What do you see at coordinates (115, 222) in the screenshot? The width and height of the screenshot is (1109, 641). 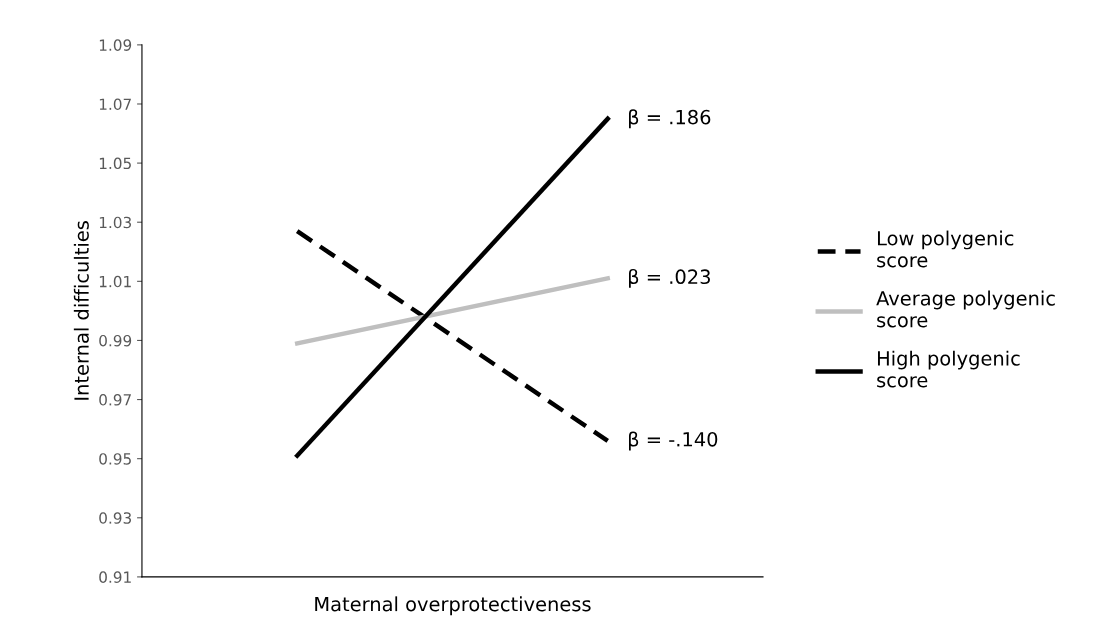 I see `y-tick-label: 1.03` at bounding box center [115, 222].